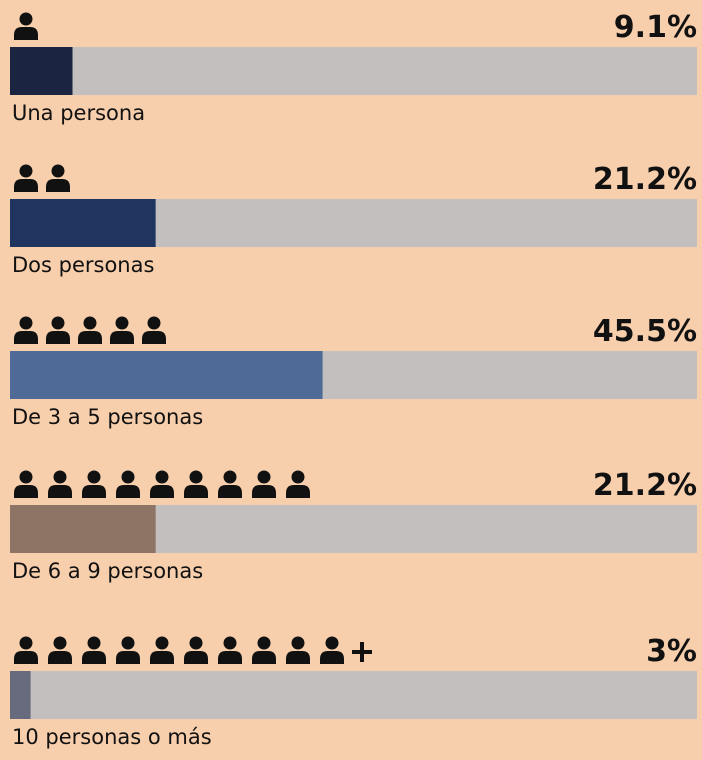 The image size is (702, 760). I want to click on category-label: De 6 a 9 personas, so click(107, 571).